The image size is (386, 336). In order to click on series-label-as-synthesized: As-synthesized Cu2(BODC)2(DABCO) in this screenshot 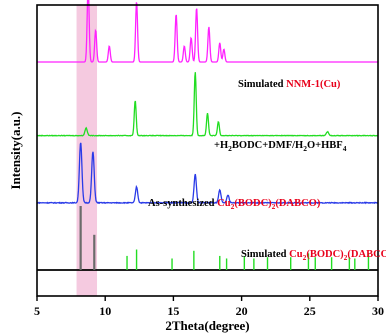, I will do `click(234, 204)`.